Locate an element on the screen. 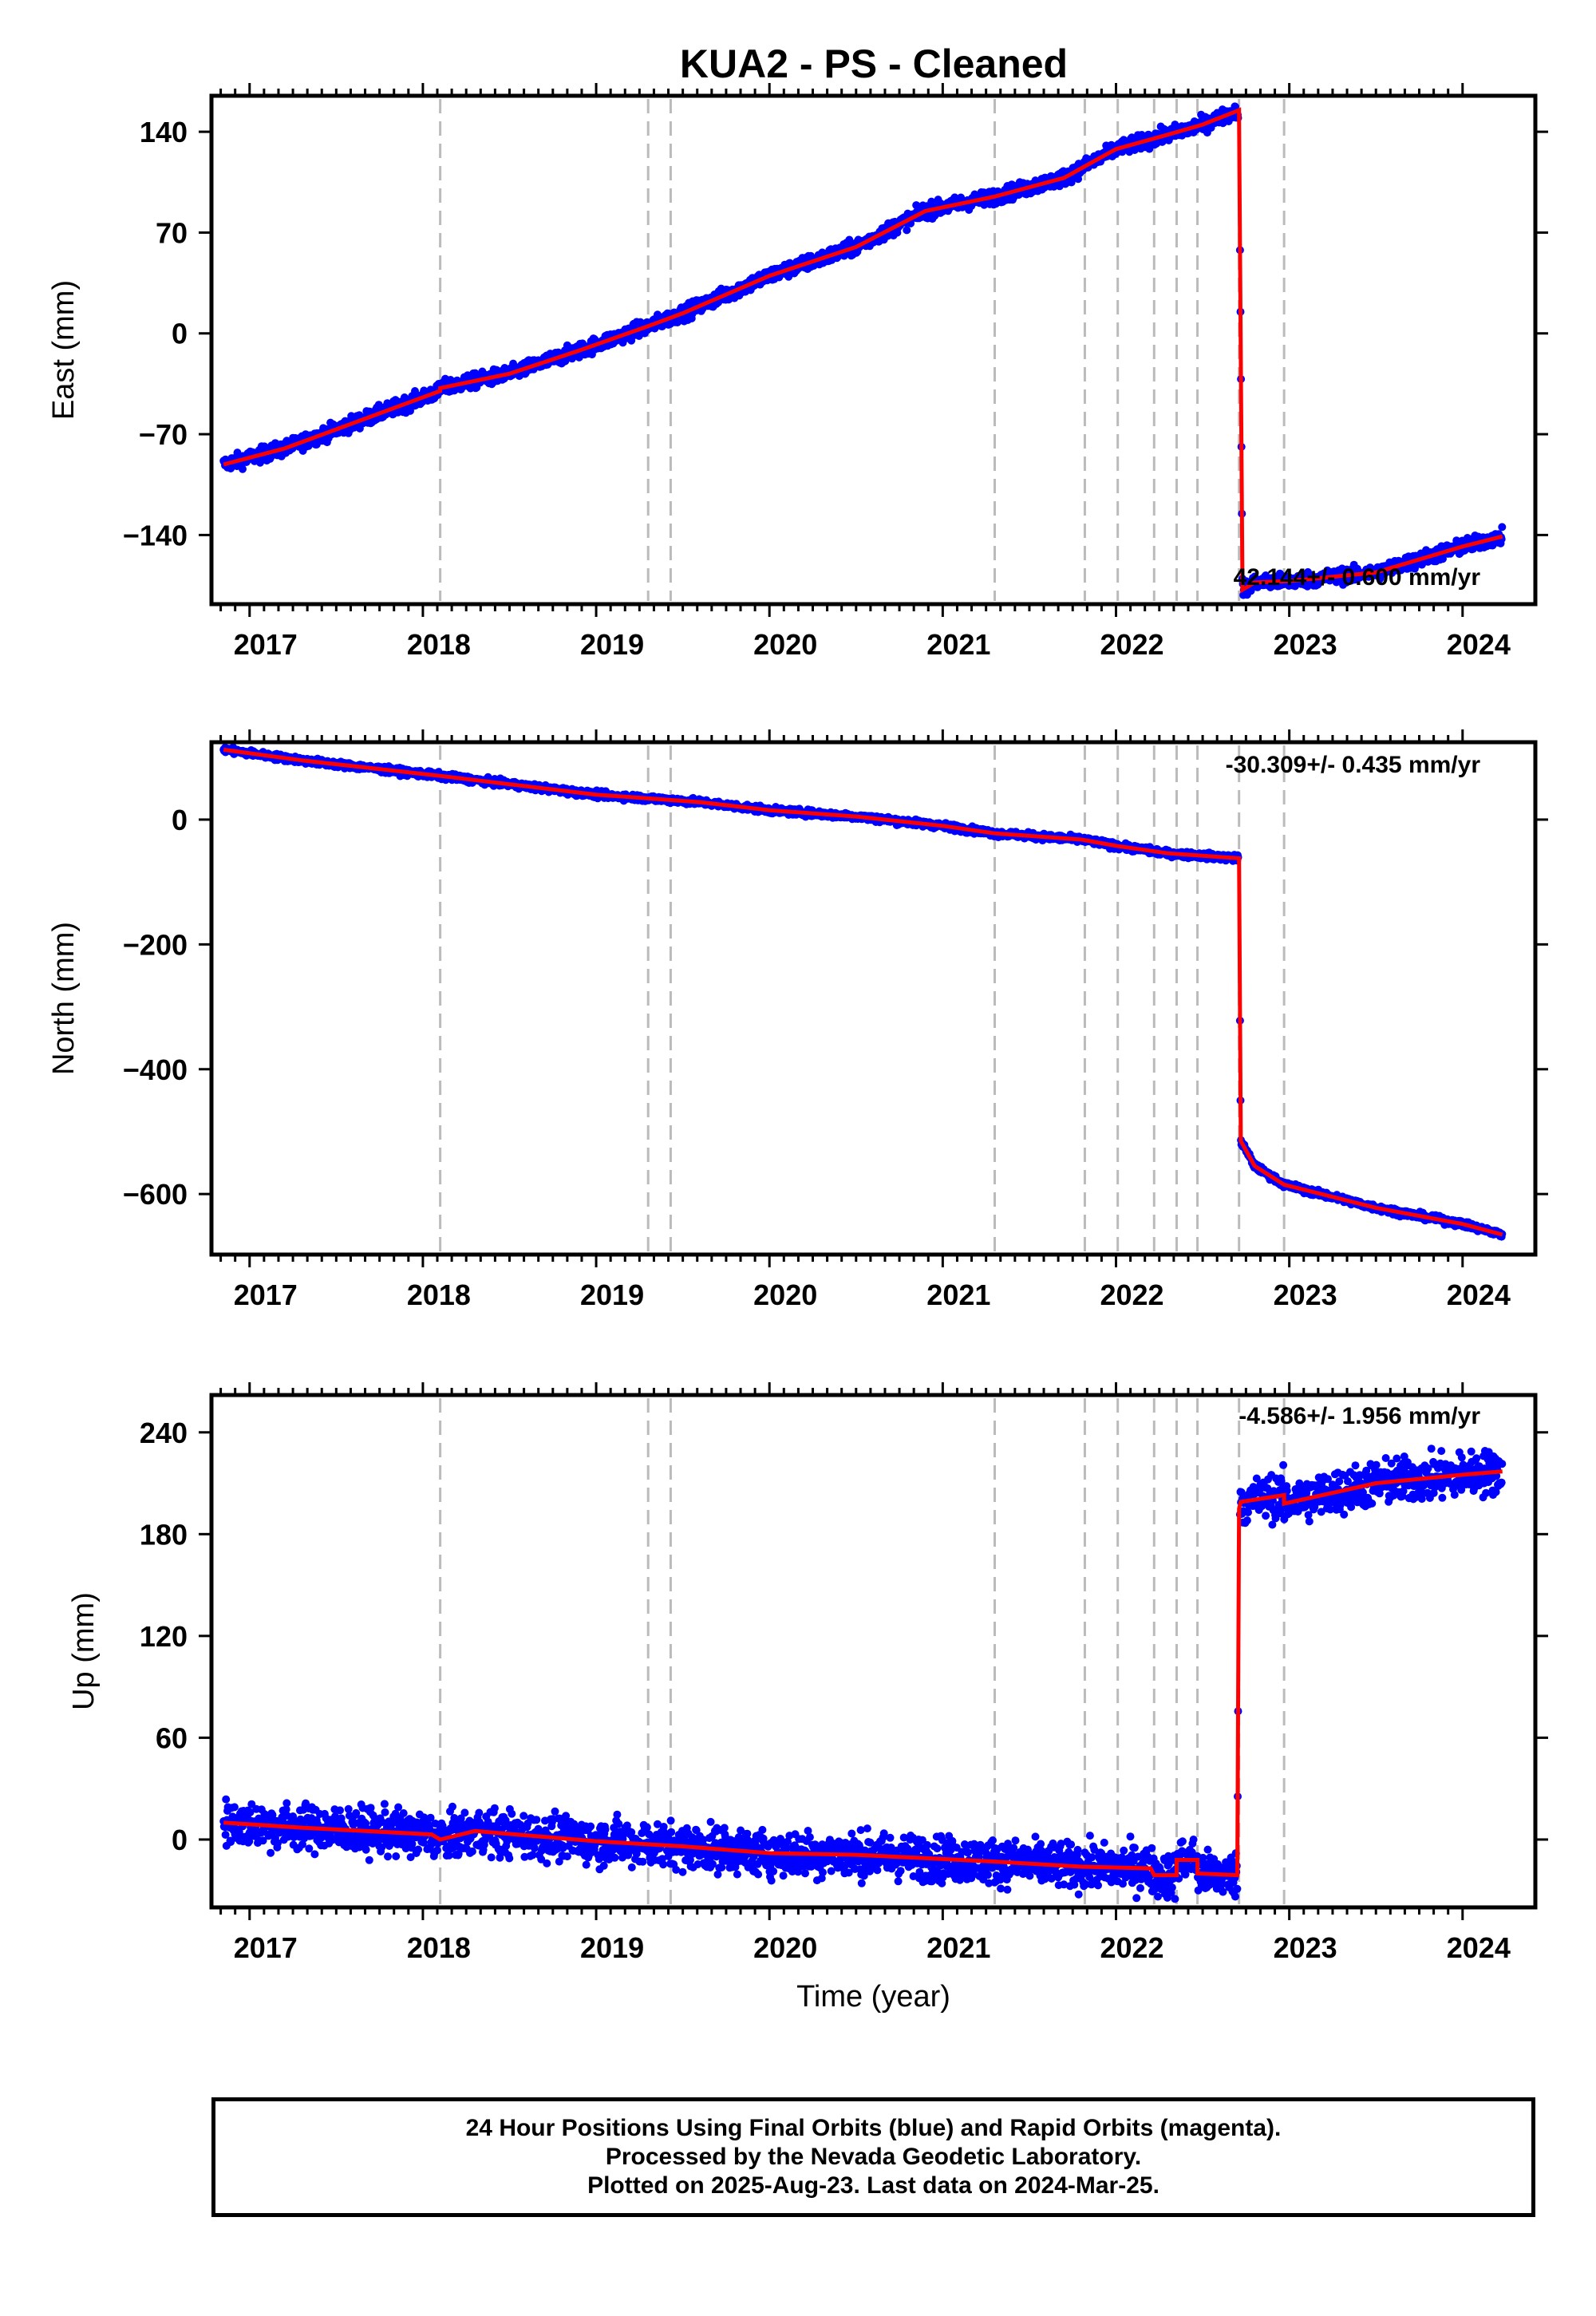 This screenshot has width=1596, height=2316. velocity-rate-label: 42.144+/- 0.600 mm/yr is located at coordinates (1357, 577).